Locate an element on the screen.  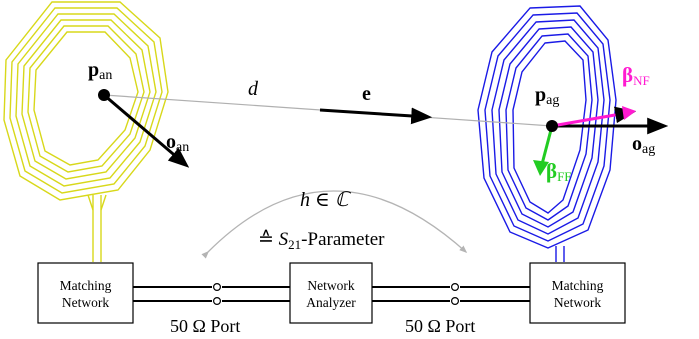
center-box-line2: Analyzer is located at coordinates (331, 302).